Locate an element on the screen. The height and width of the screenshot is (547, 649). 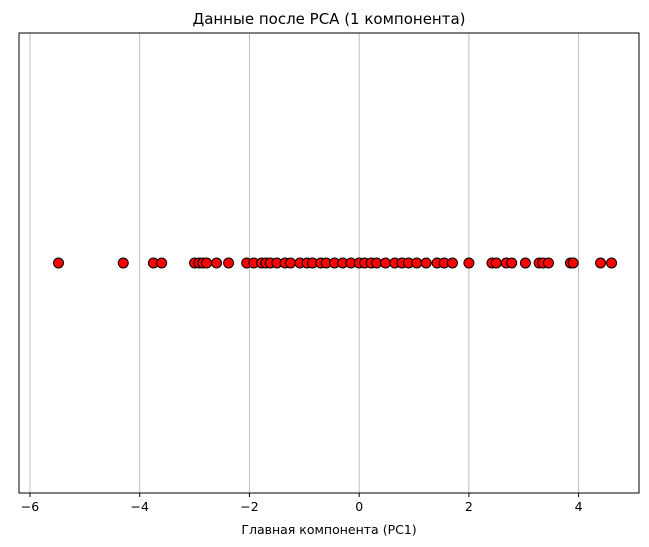
data-points is located at coordinates (335, 263).